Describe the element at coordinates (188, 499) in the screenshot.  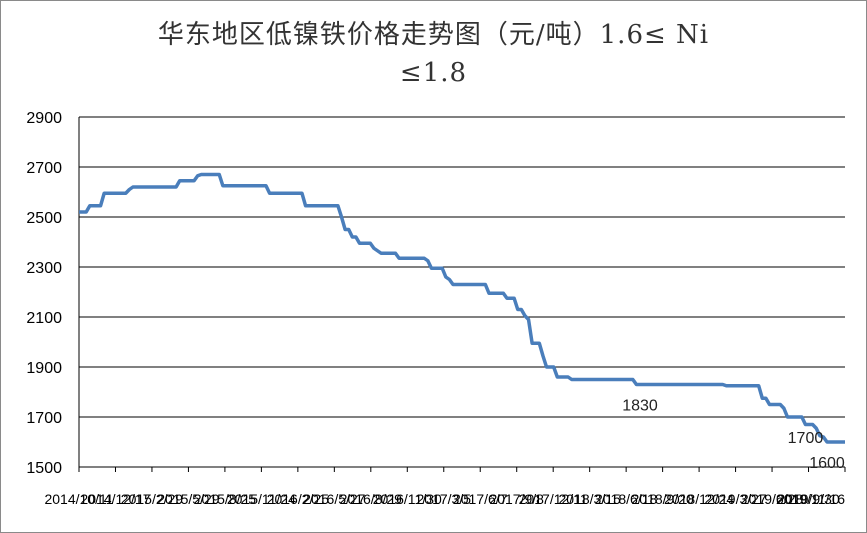
I see `x-tick-label: 2015/5/29` at that location.